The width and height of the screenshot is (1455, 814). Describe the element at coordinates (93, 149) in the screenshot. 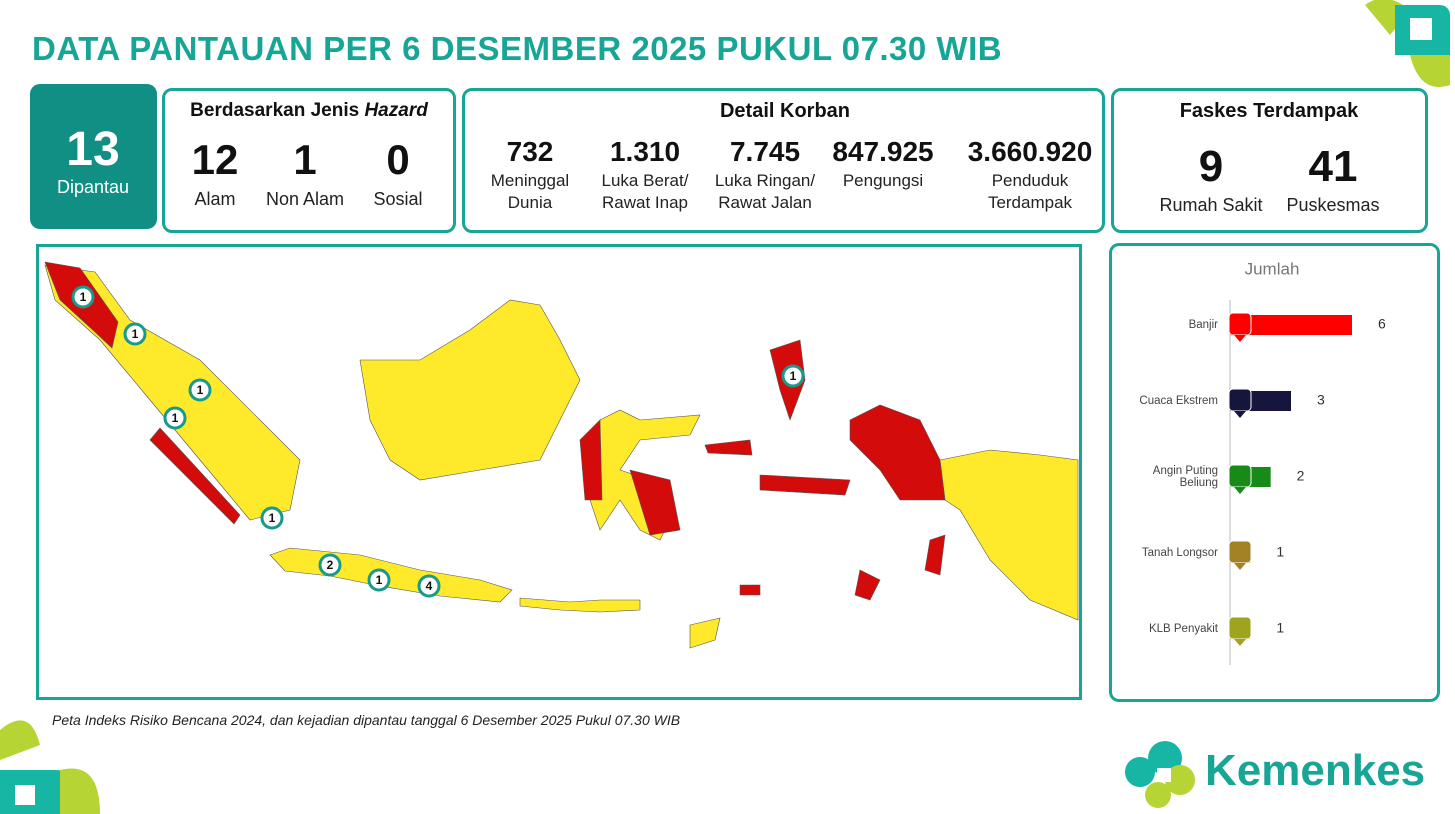

I see `monitored-value: 13` at that location.